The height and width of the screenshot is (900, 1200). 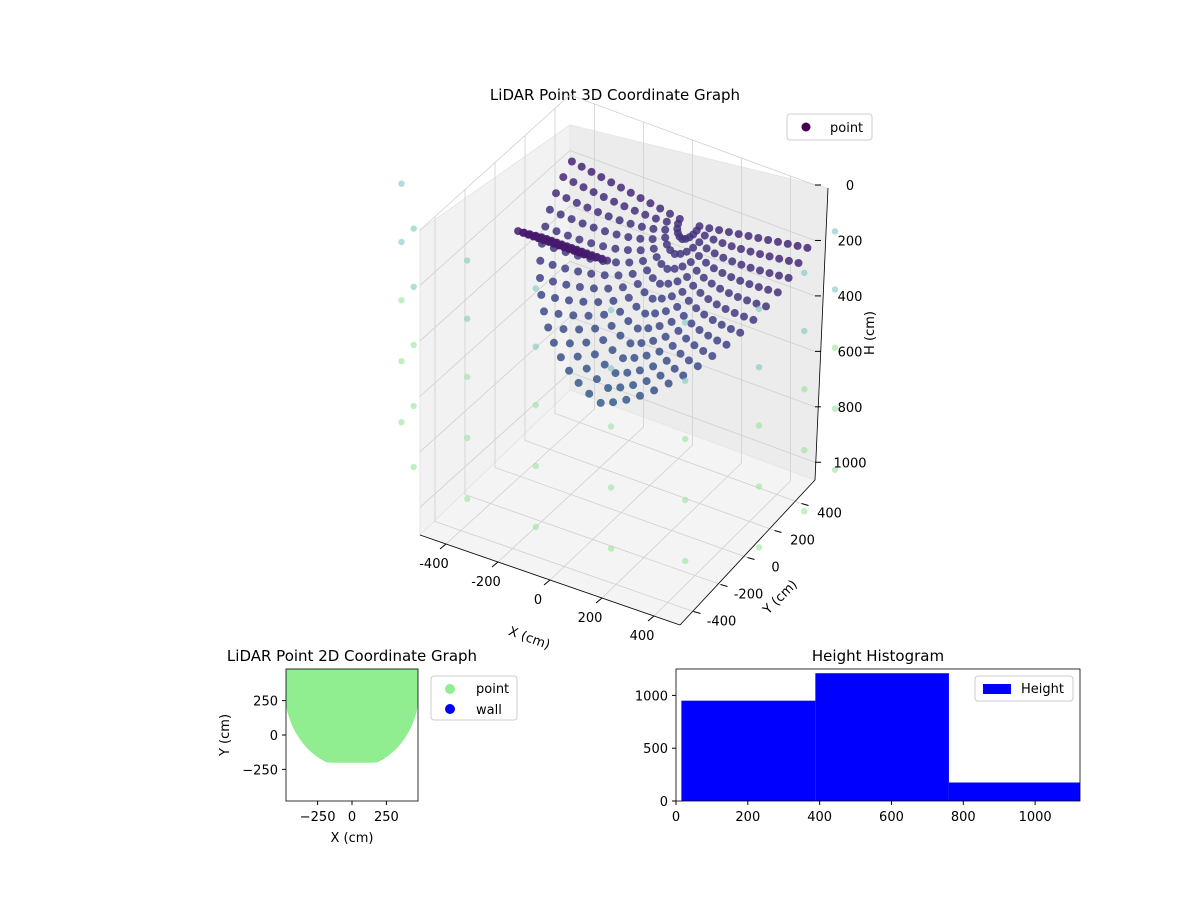 I want to click on y-axis-label-3d: Y (cm), so click(x=780, y=597).